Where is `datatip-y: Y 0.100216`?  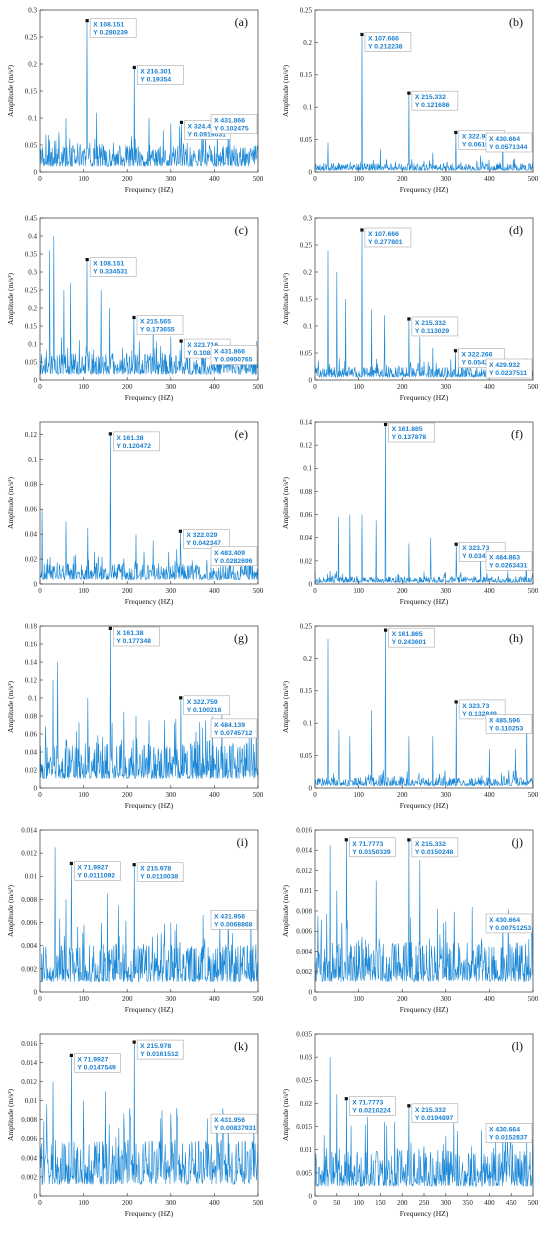 datatip-y: Y 0.100216 is located at coordinates (204, 710).